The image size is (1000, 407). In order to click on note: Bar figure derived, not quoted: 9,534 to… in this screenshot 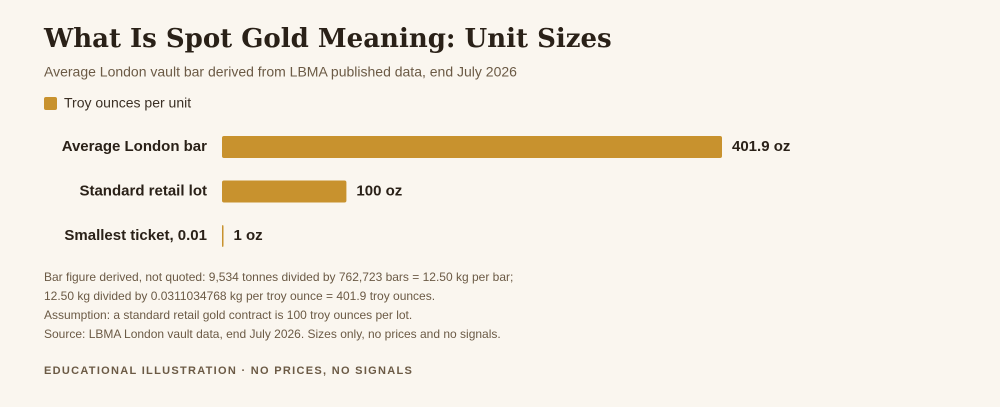, I will do `click(278, 277)`.